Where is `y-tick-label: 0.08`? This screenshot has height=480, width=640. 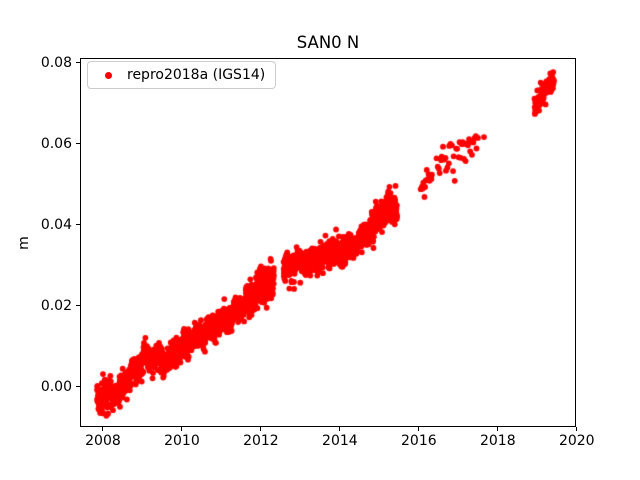 y-tick-label: 0.08 is located at coordinates (56, 62).